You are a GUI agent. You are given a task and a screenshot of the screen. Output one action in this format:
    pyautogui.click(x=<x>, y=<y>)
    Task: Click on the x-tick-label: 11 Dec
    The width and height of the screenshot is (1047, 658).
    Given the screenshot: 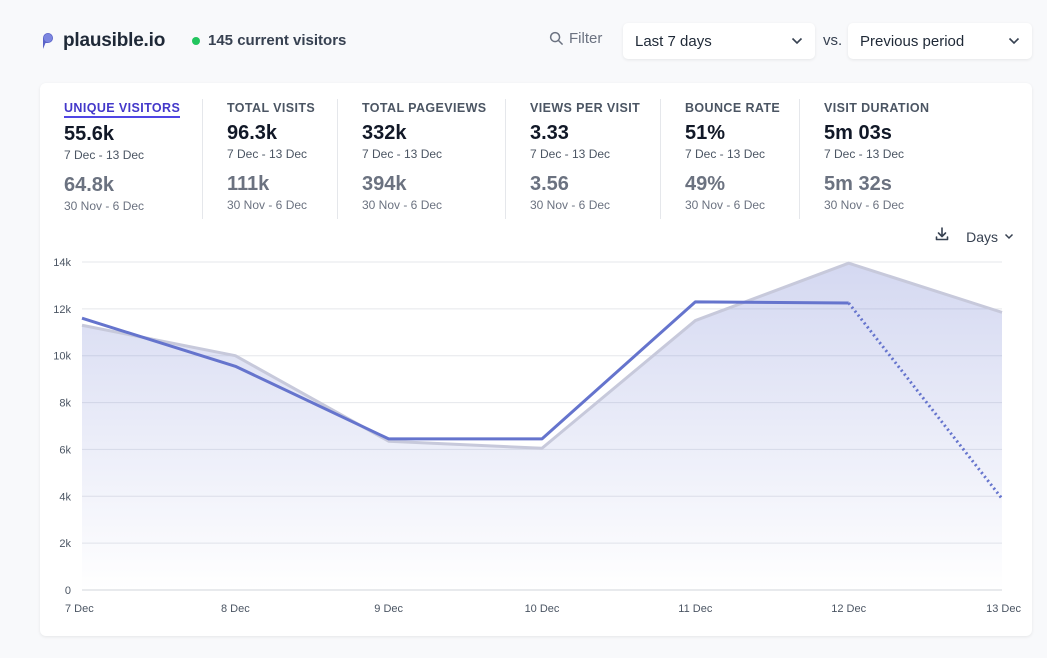 What is the action you would take?
    pyautogui.click(x=695, y=609)
    